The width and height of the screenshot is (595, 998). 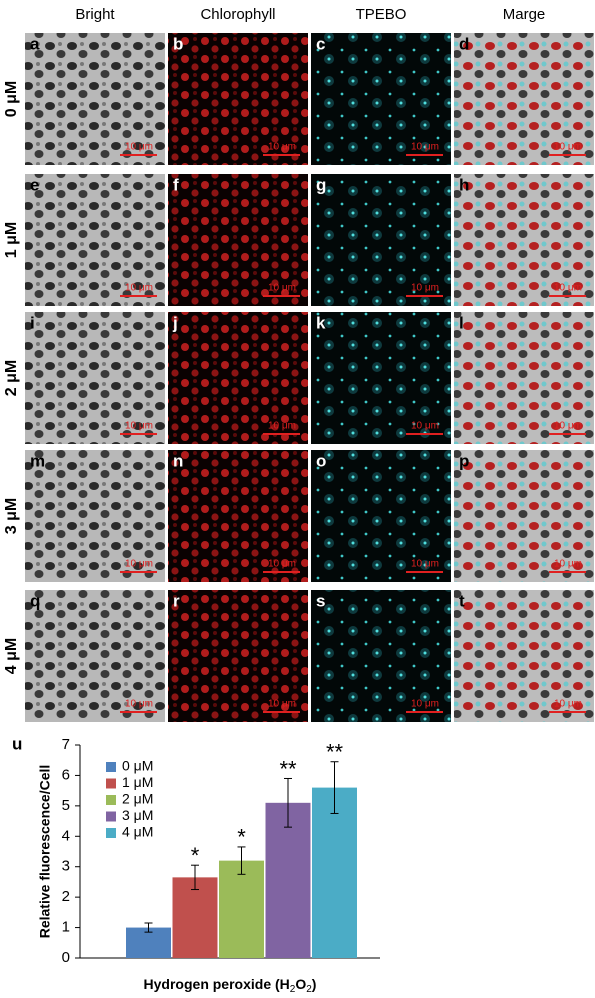 I want to click on y-tick-label: 7, so click(x=66, y=744).